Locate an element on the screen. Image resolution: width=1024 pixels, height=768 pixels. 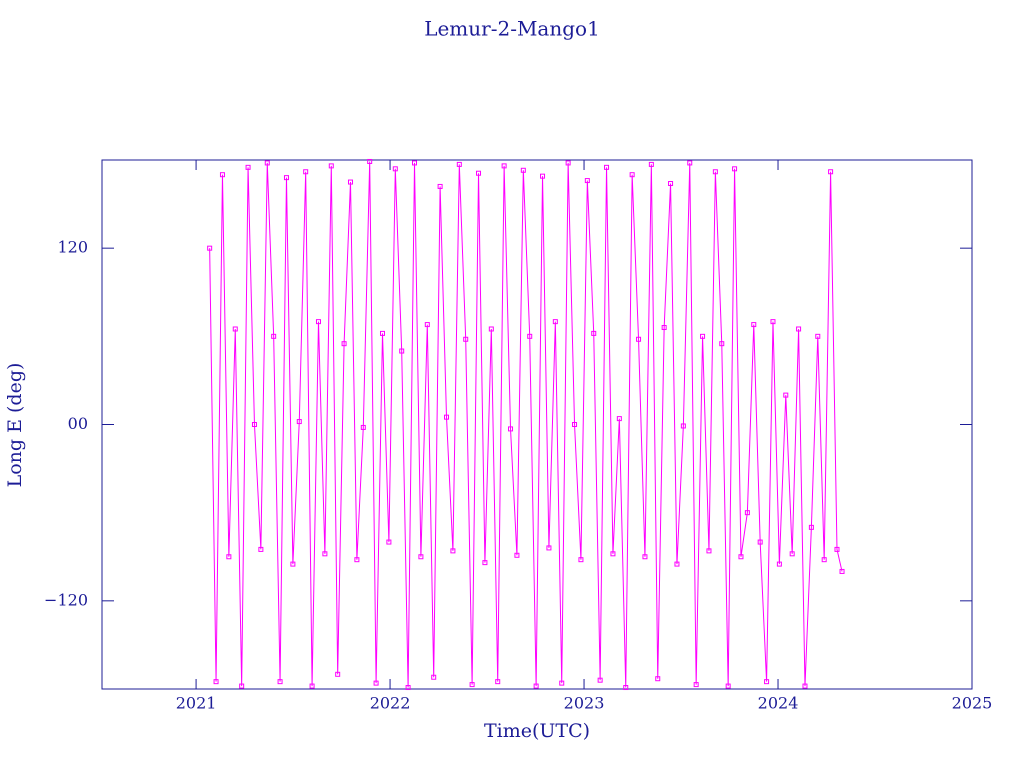
x-tick-label: 2021 is located at coordinates (196, 703).